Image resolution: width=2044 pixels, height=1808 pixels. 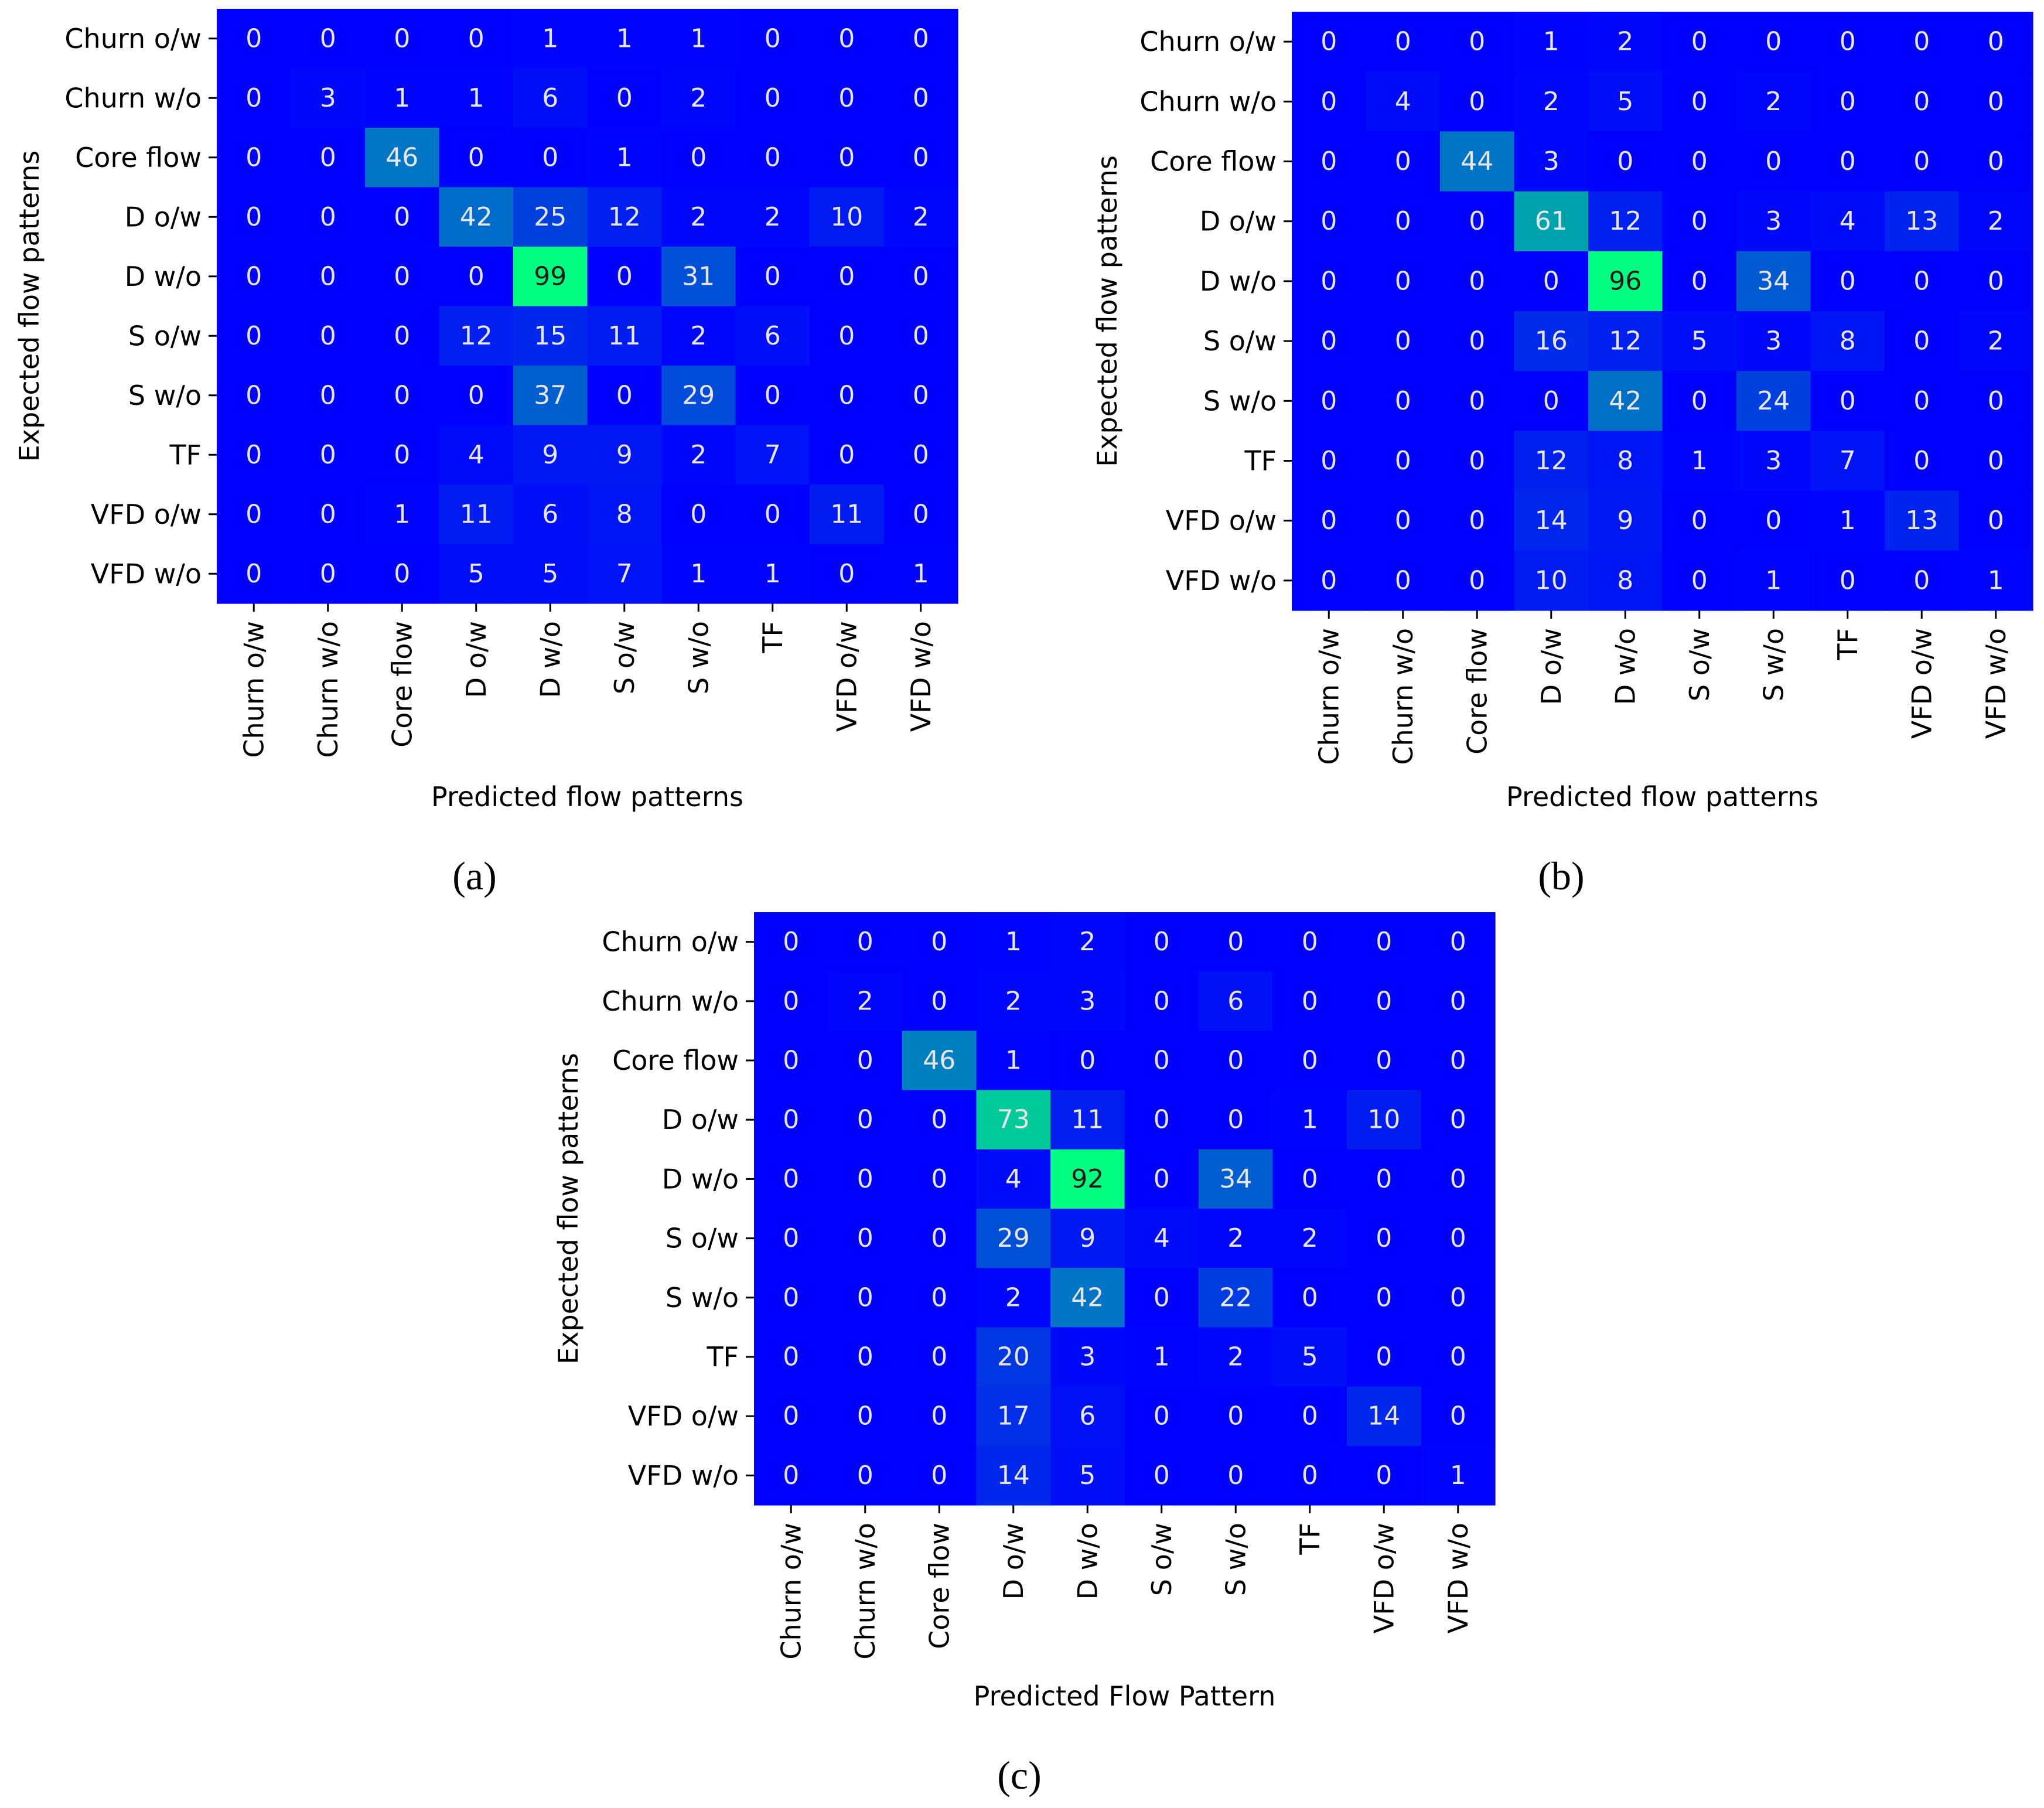 I want to click on x-tick-label: VFD o/w, so click(x=1921, y=683).